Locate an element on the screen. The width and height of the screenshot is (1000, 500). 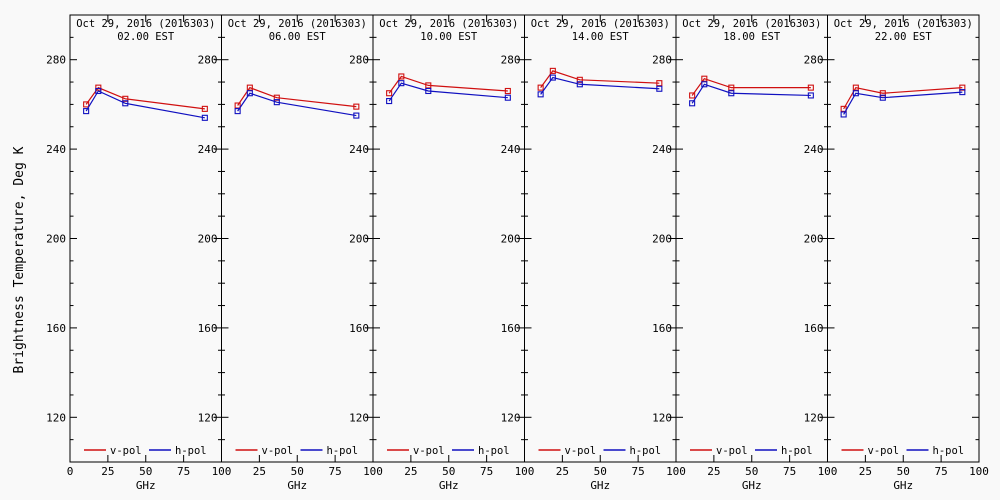
panel-time: 06.00 EST is located at coordinates (298, 37).